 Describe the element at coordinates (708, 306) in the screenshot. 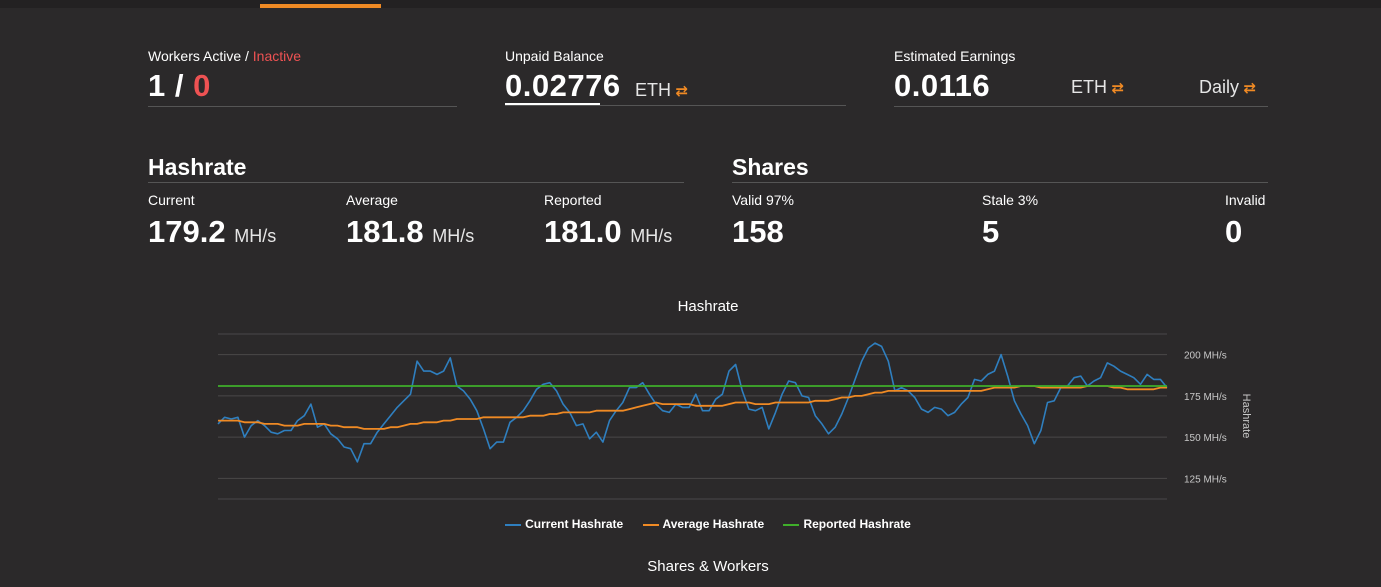

I see `chart-title: Hashrate` at that location.